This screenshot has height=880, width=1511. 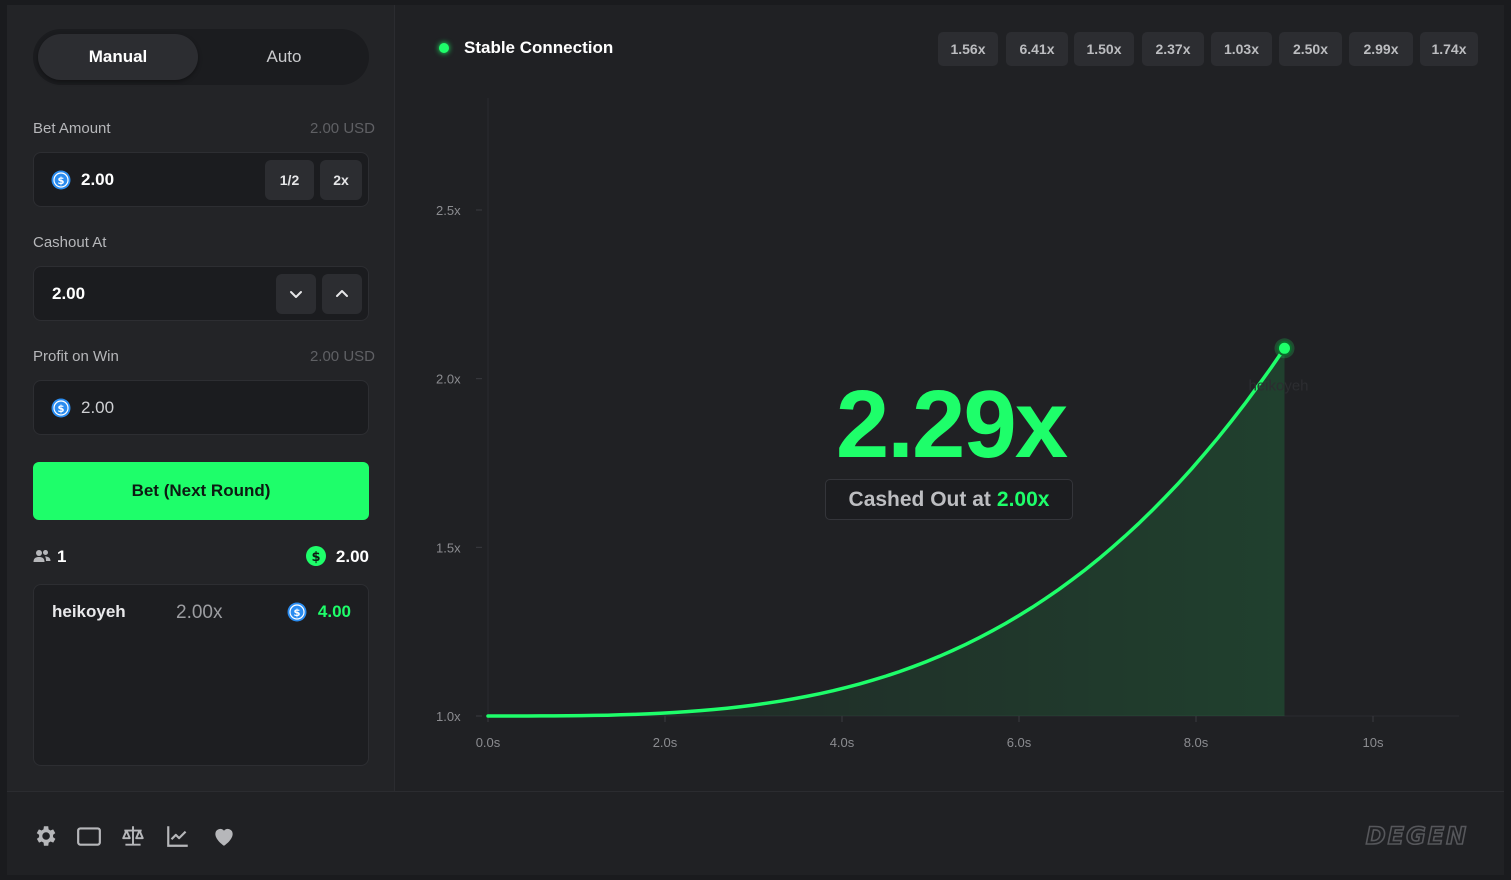 I want to click on scale-icon, so click(x=133, y=836).